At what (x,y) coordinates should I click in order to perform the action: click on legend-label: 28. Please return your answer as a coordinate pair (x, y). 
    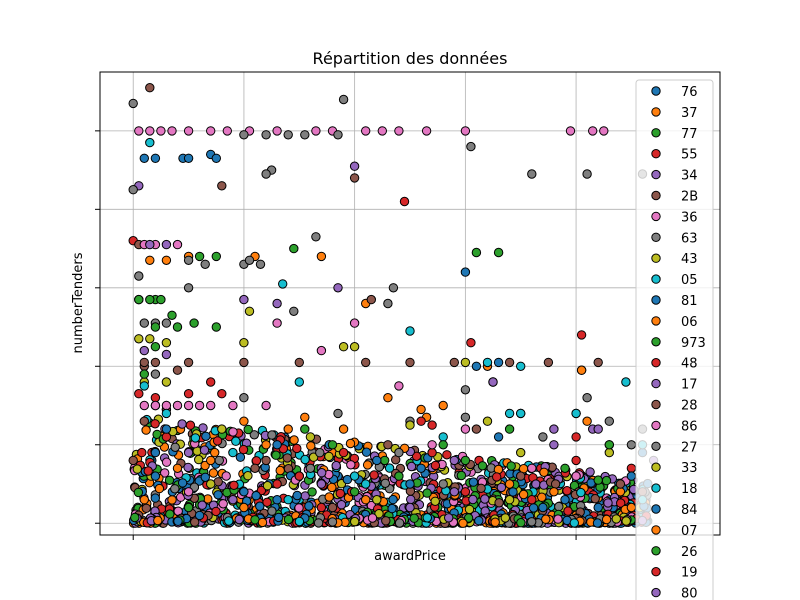
    Looking at the image, I should click on (689, 406).